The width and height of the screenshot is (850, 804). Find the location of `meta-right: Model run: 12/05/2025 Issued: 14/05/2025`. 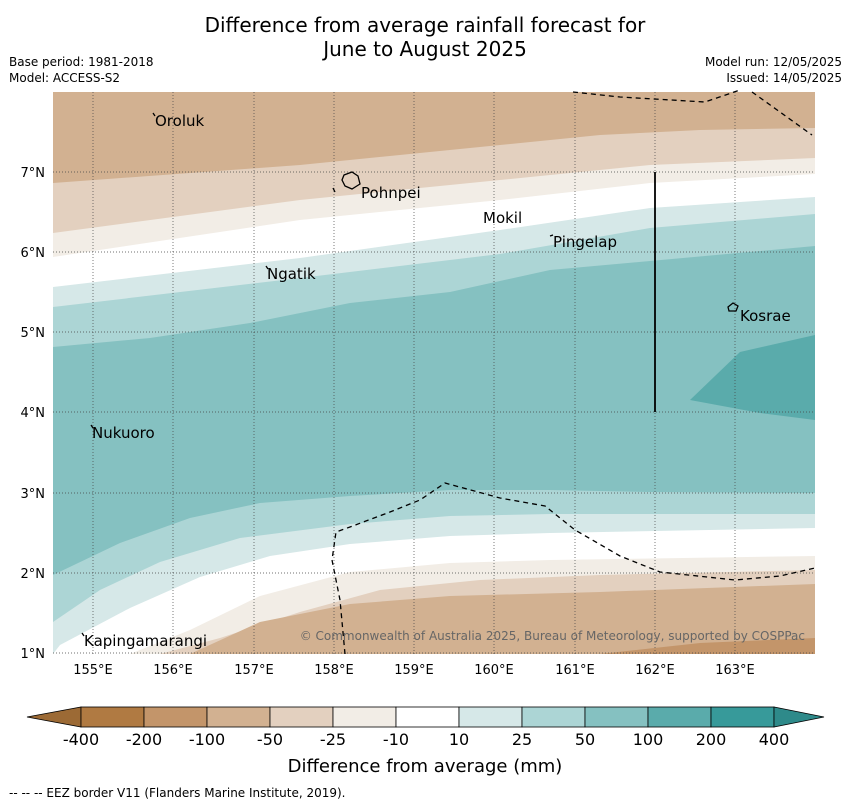

meta-right: Model run: 12/05/2025 Issued: 14/05/2025 is located at coordinates (773, 70).